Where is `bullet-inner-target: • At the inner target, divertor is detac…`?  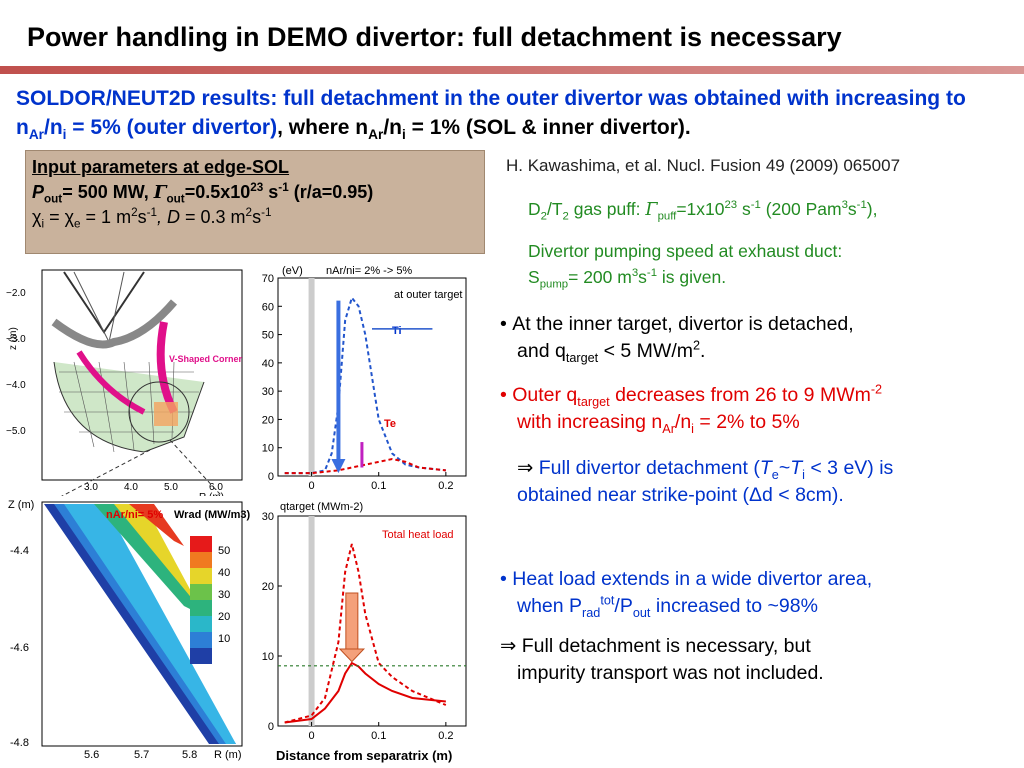 bullet-inner-target: • At the inner target, divertor is detac… is located at coordinates (677, 339).